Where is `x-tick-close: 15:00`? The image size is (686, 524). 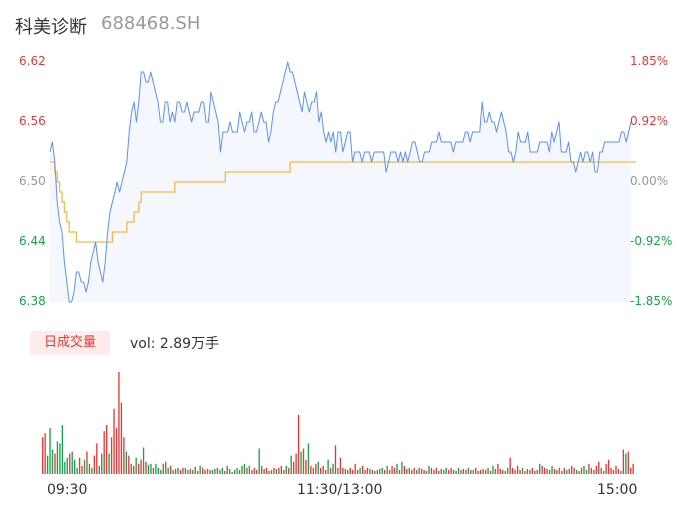
x-tick-close: 15:00 is located at coordinates (617, 490).